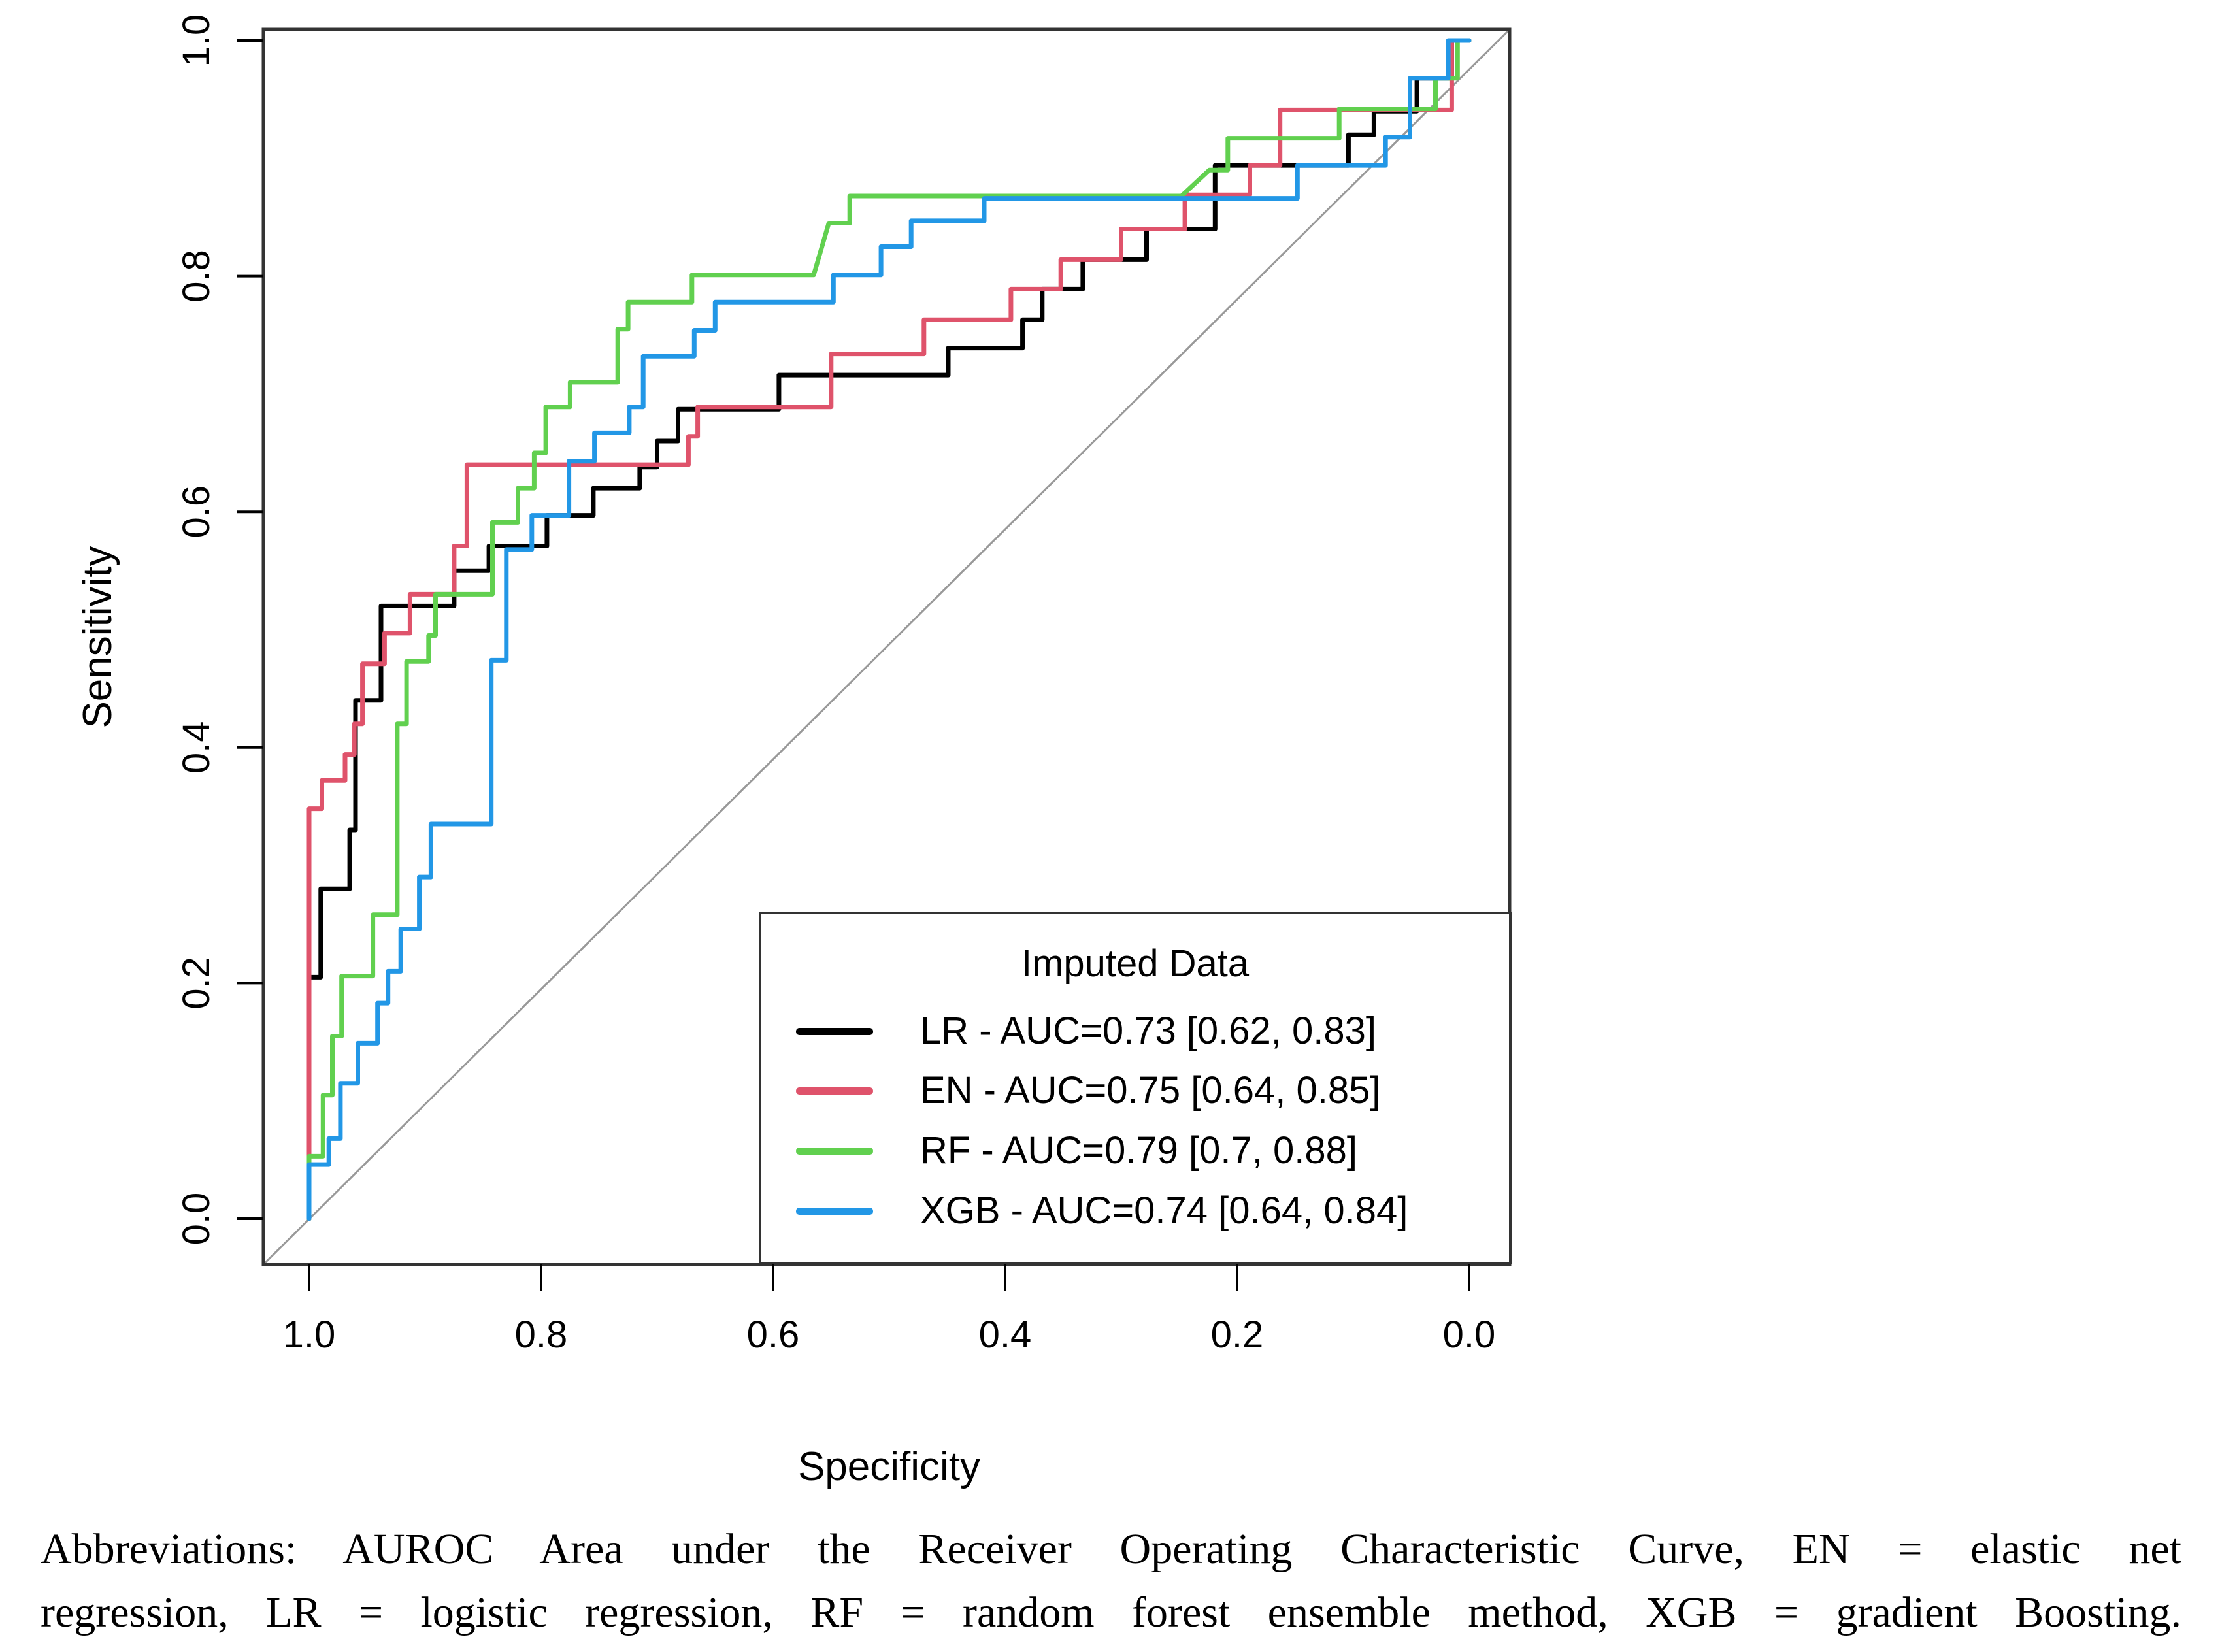 Image resolution: width=2220 pixels, height=1652 pixels. Describe the element at coordinates (1138, 1150) in the screenshot. I see `legend-label-rf: RF - AUC=0.79 [0.7, 0.88]` at that location.